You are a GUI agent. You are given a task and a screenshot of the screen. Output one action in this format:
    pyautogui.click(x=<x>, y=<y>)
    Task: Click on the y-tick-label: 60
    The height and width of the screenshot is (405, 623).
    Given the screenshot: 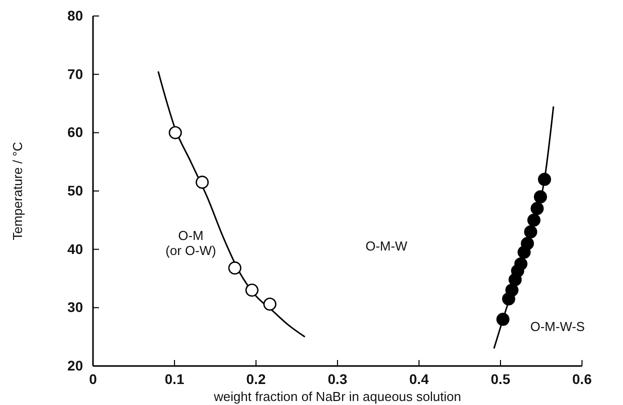 What is the action you would take?
    pyautogui.click(x=75, y=132)
    